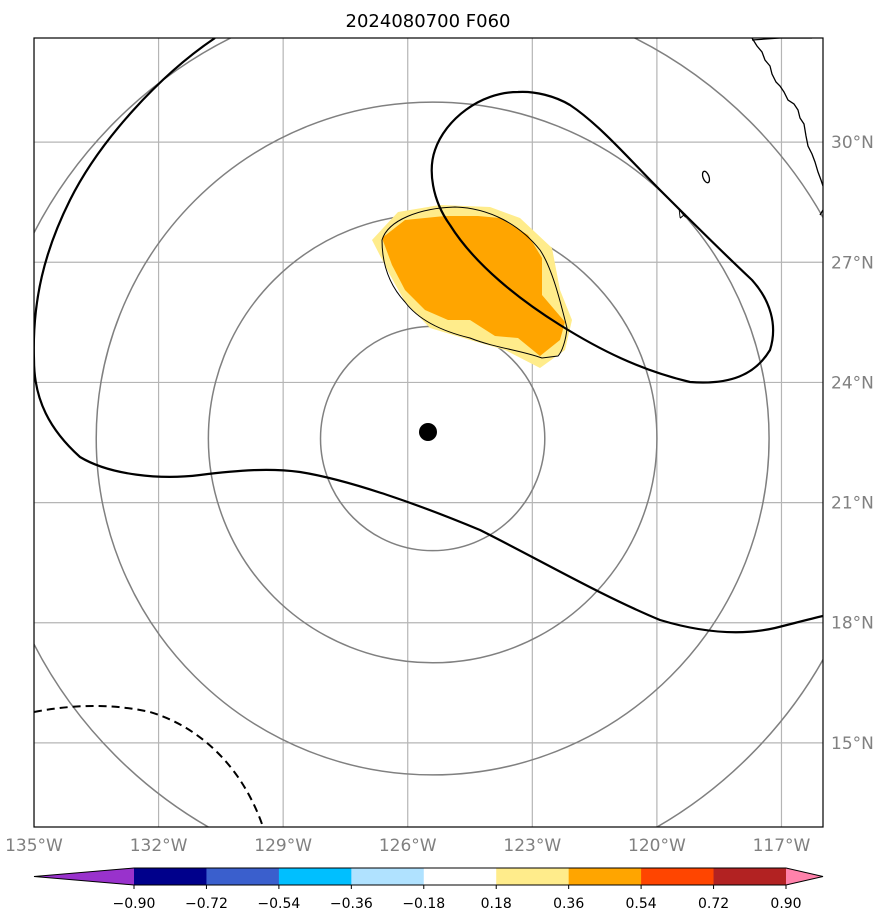 Image resolution: width=893 pixels, height=924 pixels. What do you see at coordinates (568, 904) in the screenshot?
I see `colorbar-tick-label: 0.36` at bounding box center [568, 904].